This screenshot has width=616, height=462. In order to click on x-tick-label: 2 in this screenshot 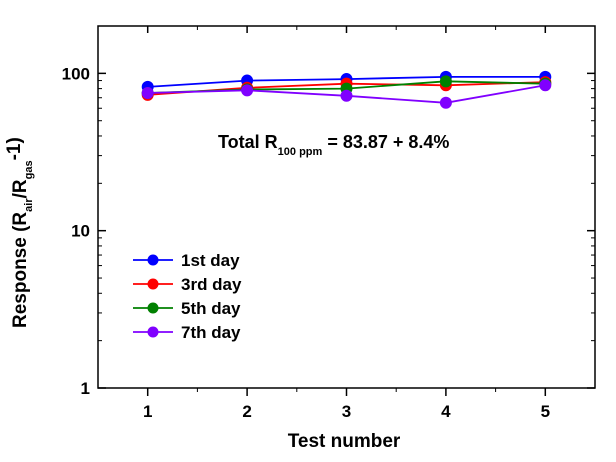, I will do `click(246, 411)`.